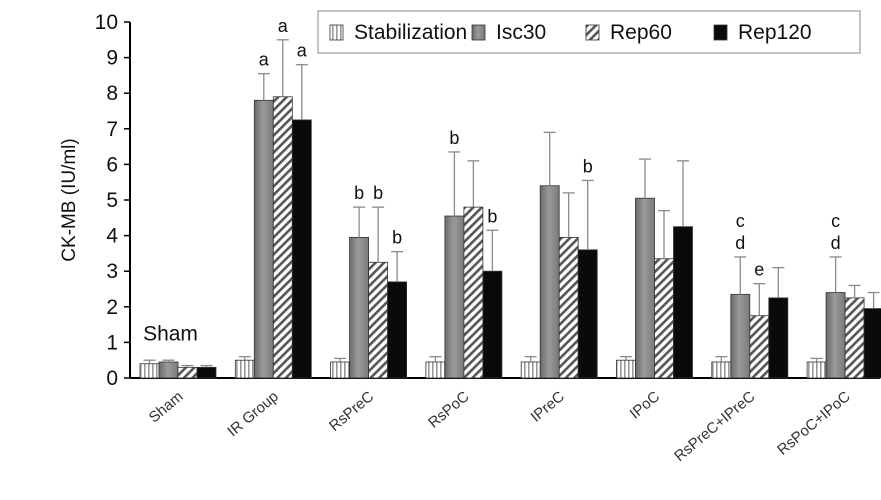 Image resolution: width=881 pixels, height=500 pixels. I want to click on y-tick-label: 10, so click(106, 22).